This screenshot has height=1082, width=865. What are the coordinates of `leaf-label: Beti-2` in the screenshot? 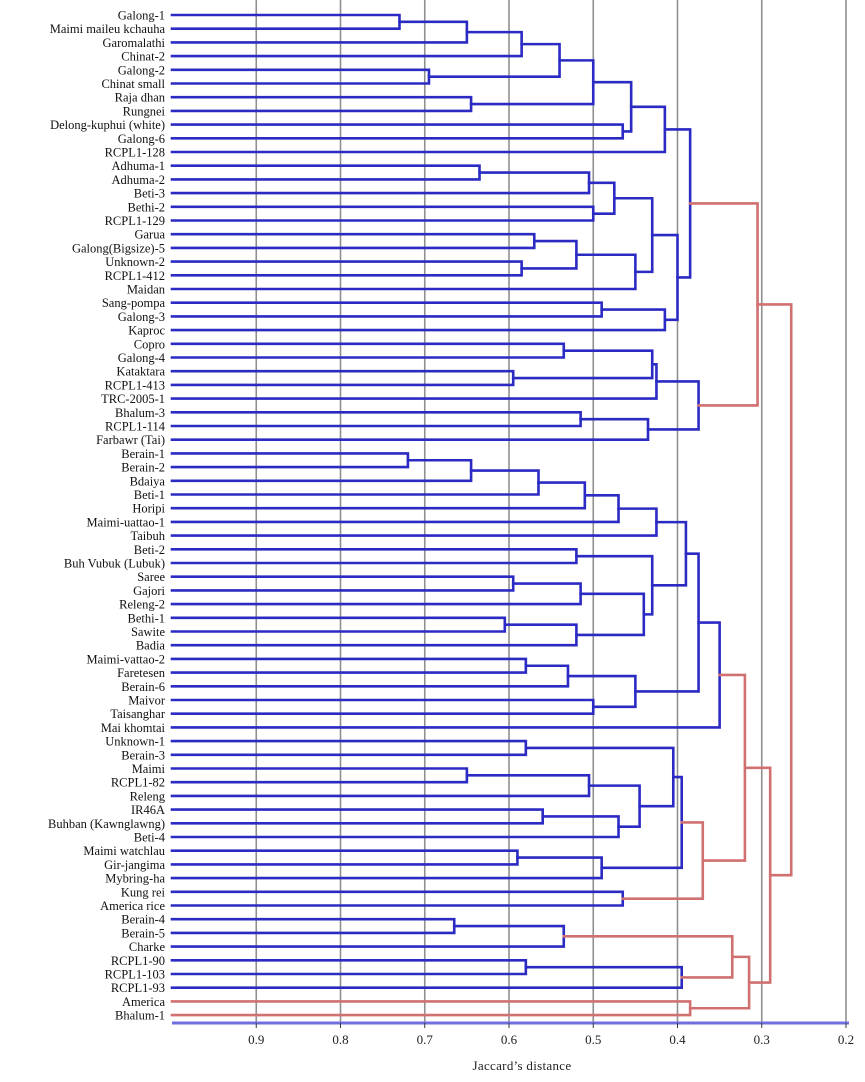 It's located at (149, 550).